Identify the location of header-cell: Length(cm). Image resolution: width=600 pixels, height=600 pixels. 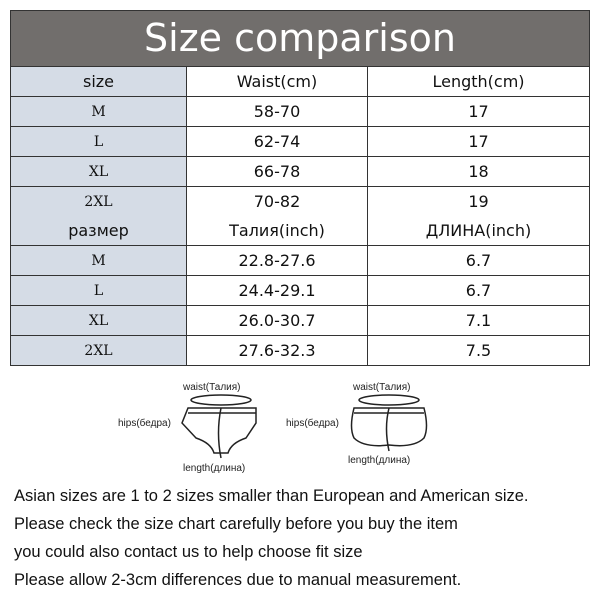
(478, 81).